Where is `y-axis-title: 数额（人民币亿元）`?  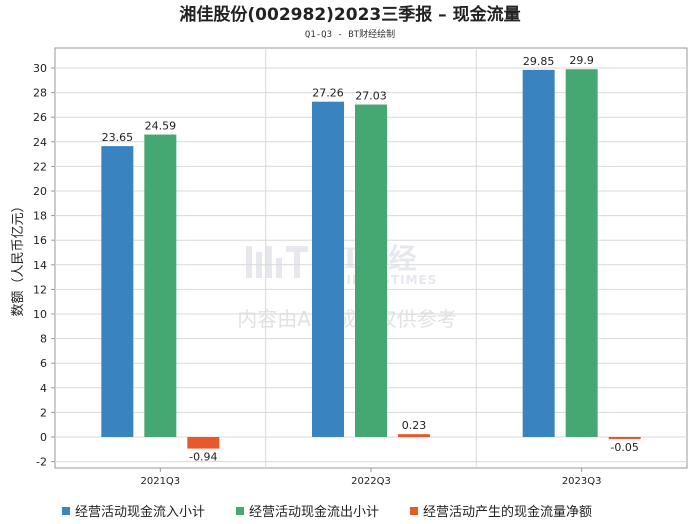
y-axis-title: 数额（人民币亿元） is located at coordinates (18, 257).